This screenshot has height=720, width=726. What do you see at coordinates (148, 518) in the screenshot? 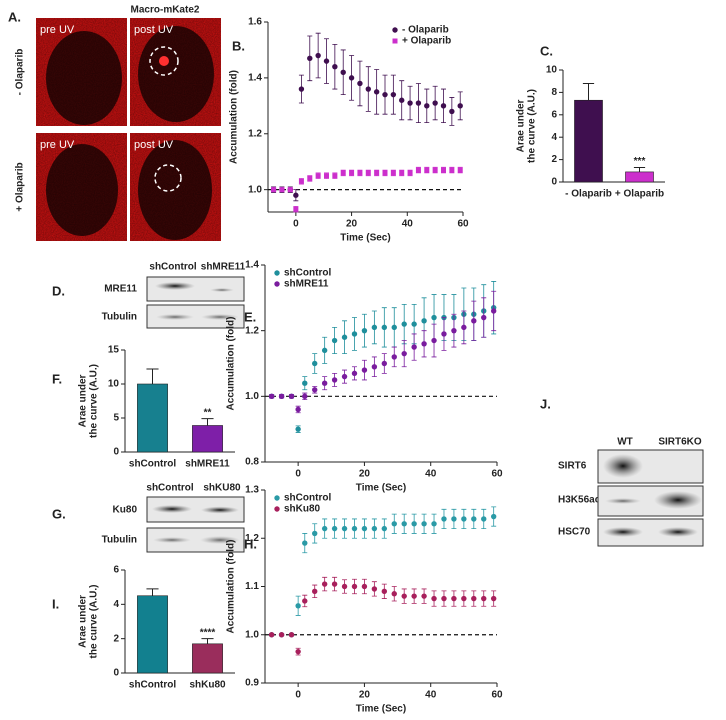
I see `blot-g: G. shControl shKU80 Ku80 Tubulin` at bounding box center [148, 518].